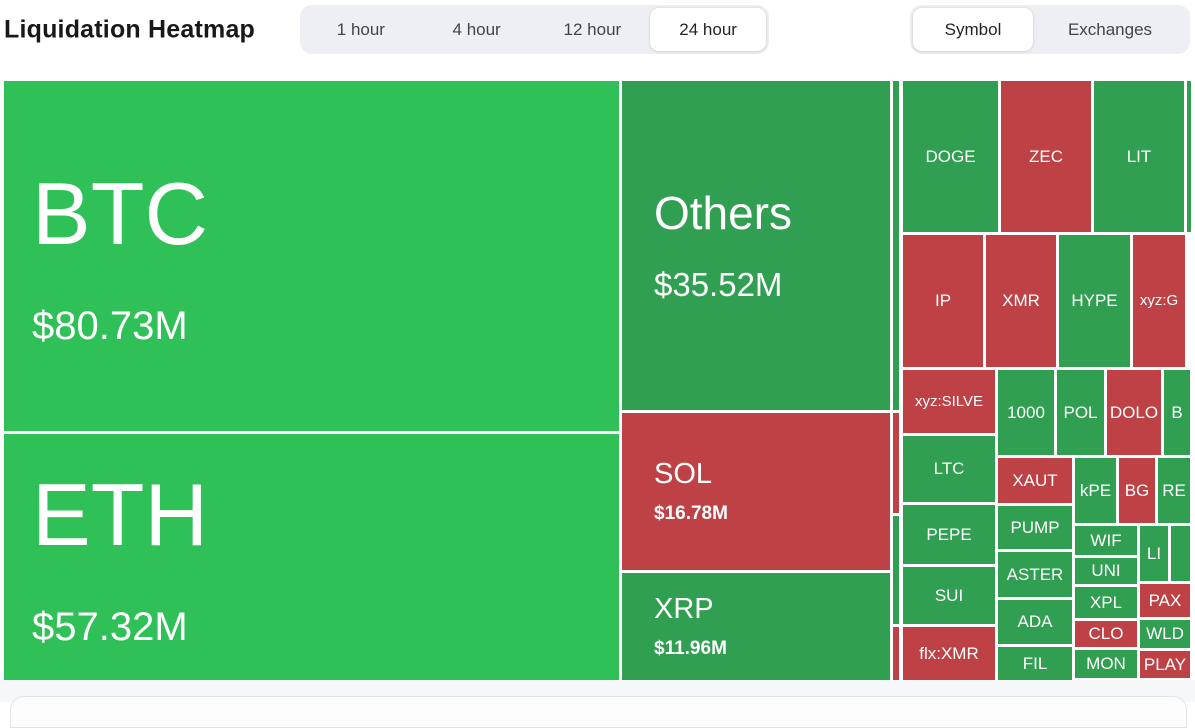 This screenshot has width=1195, height=728. I want to click on view-mode-tab-group: Symbol Exchanges, so click(1050, 29).